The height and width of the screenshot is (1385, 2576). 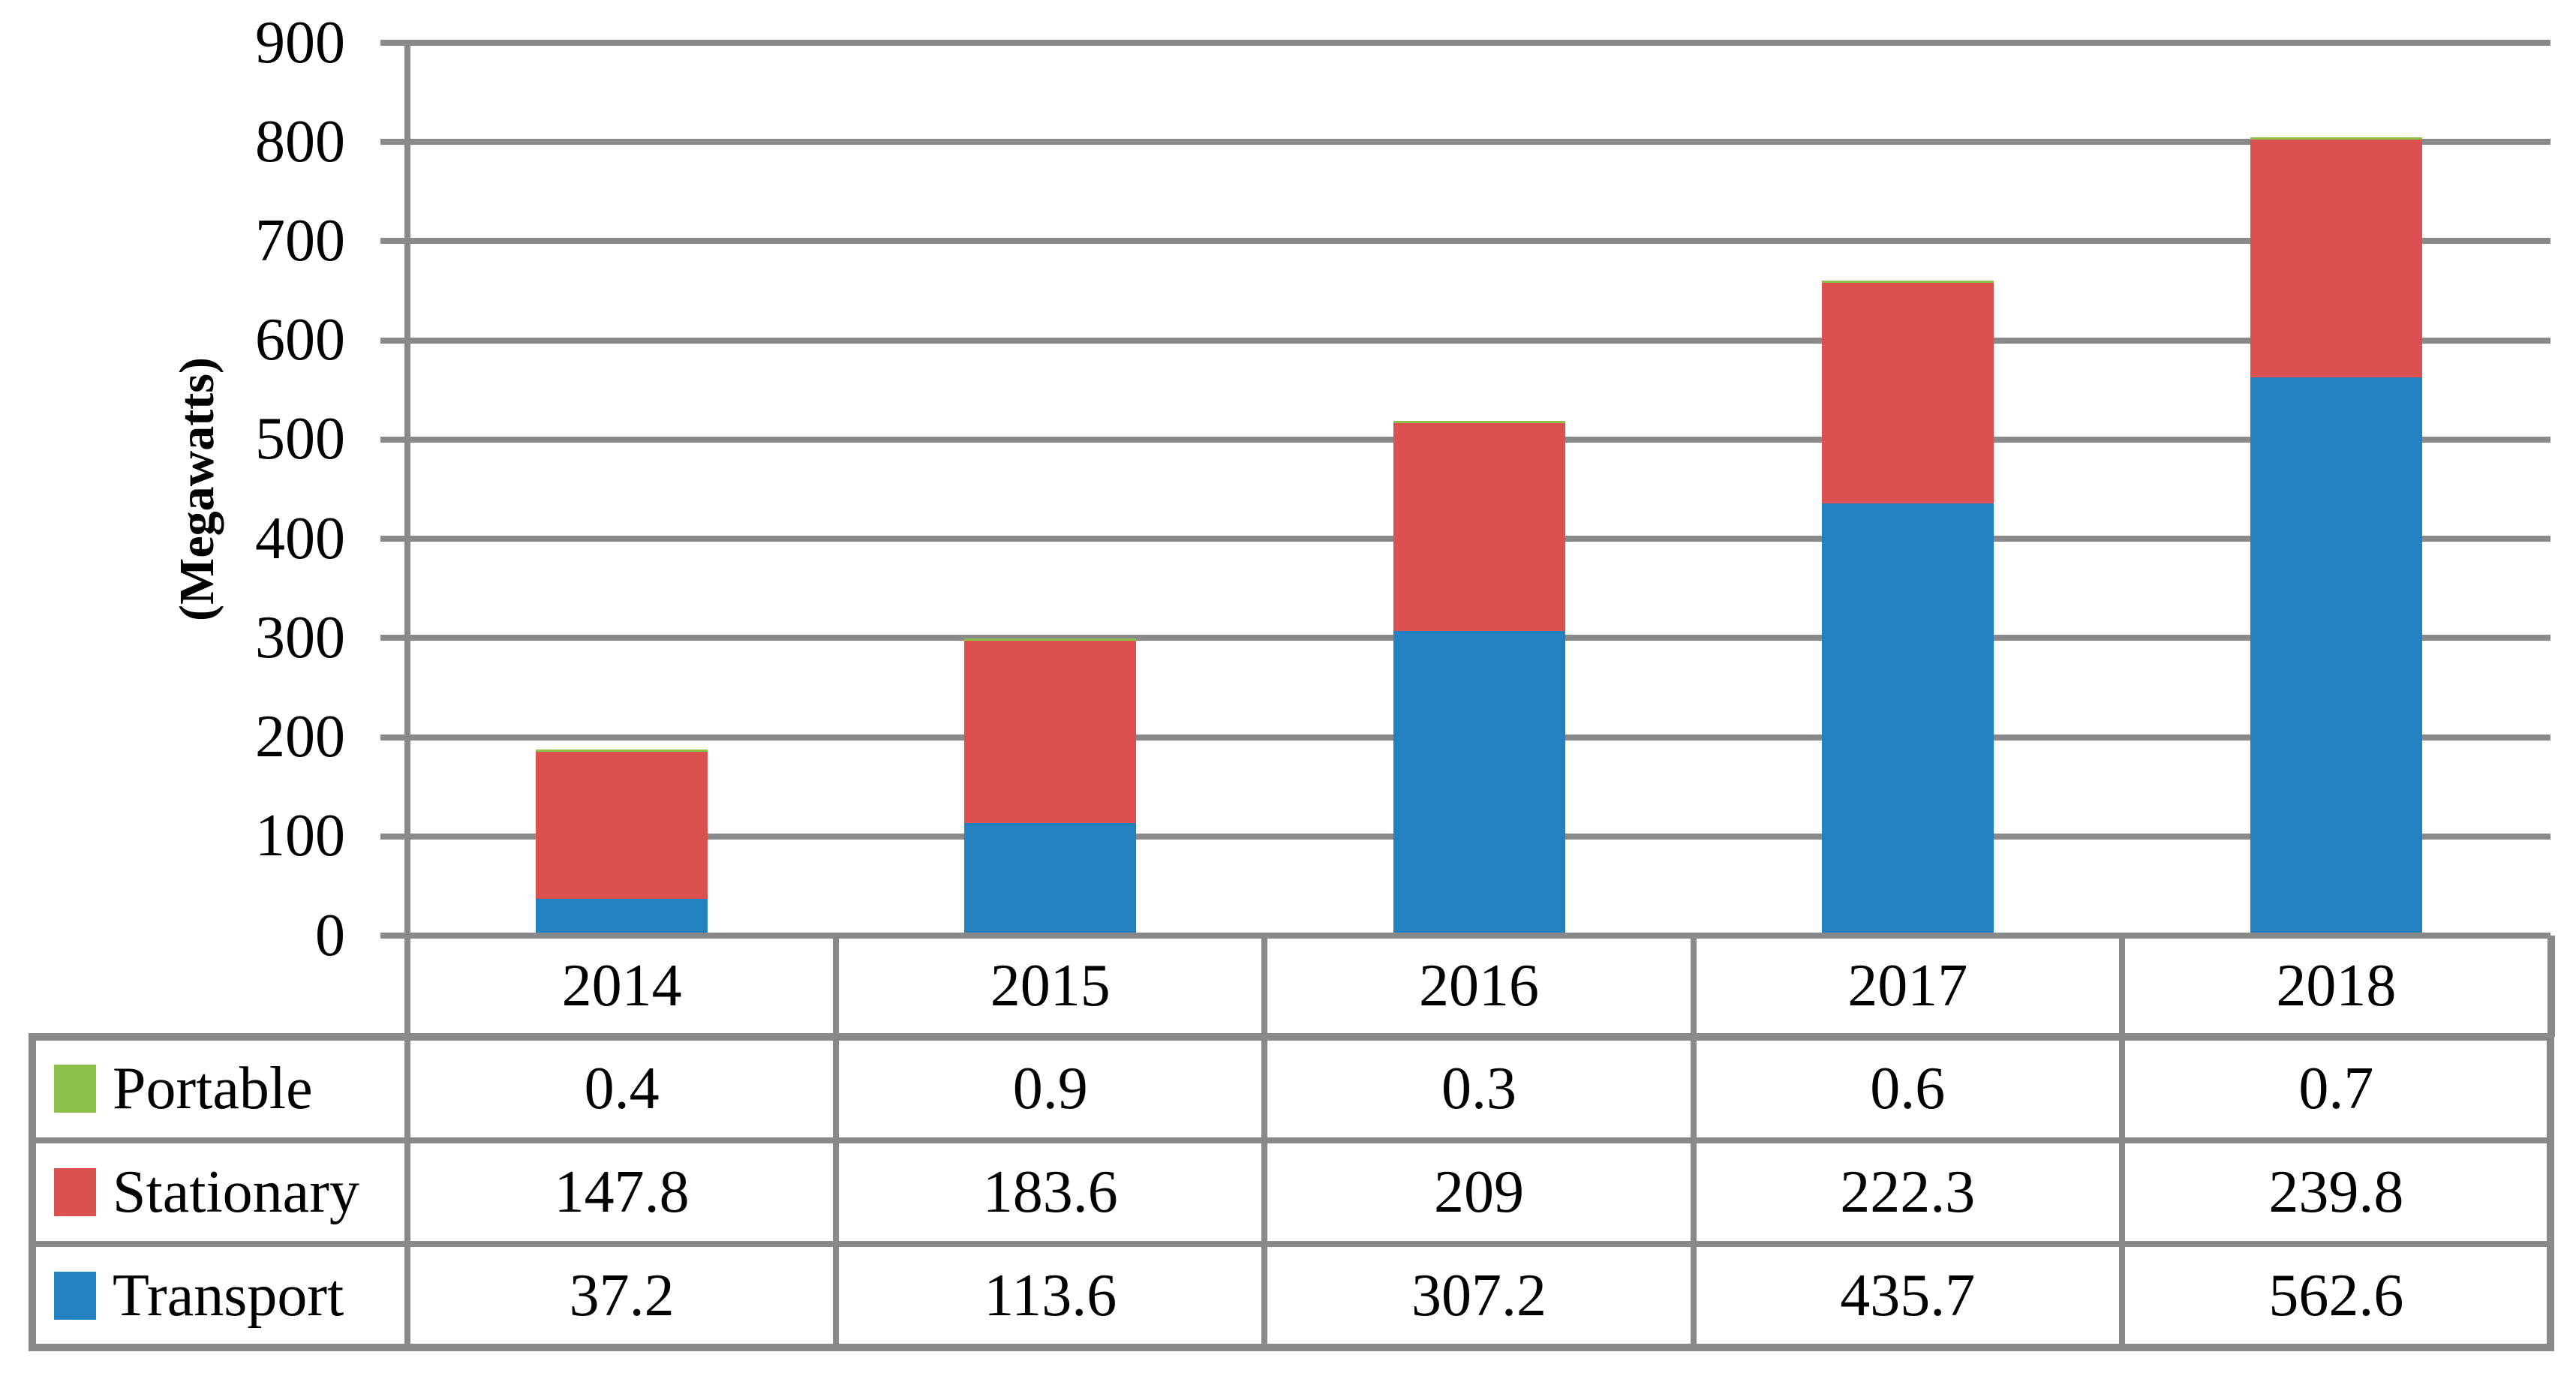 I want to click on legend-swatch-stationary-icon, so click(x=75, y=1192).